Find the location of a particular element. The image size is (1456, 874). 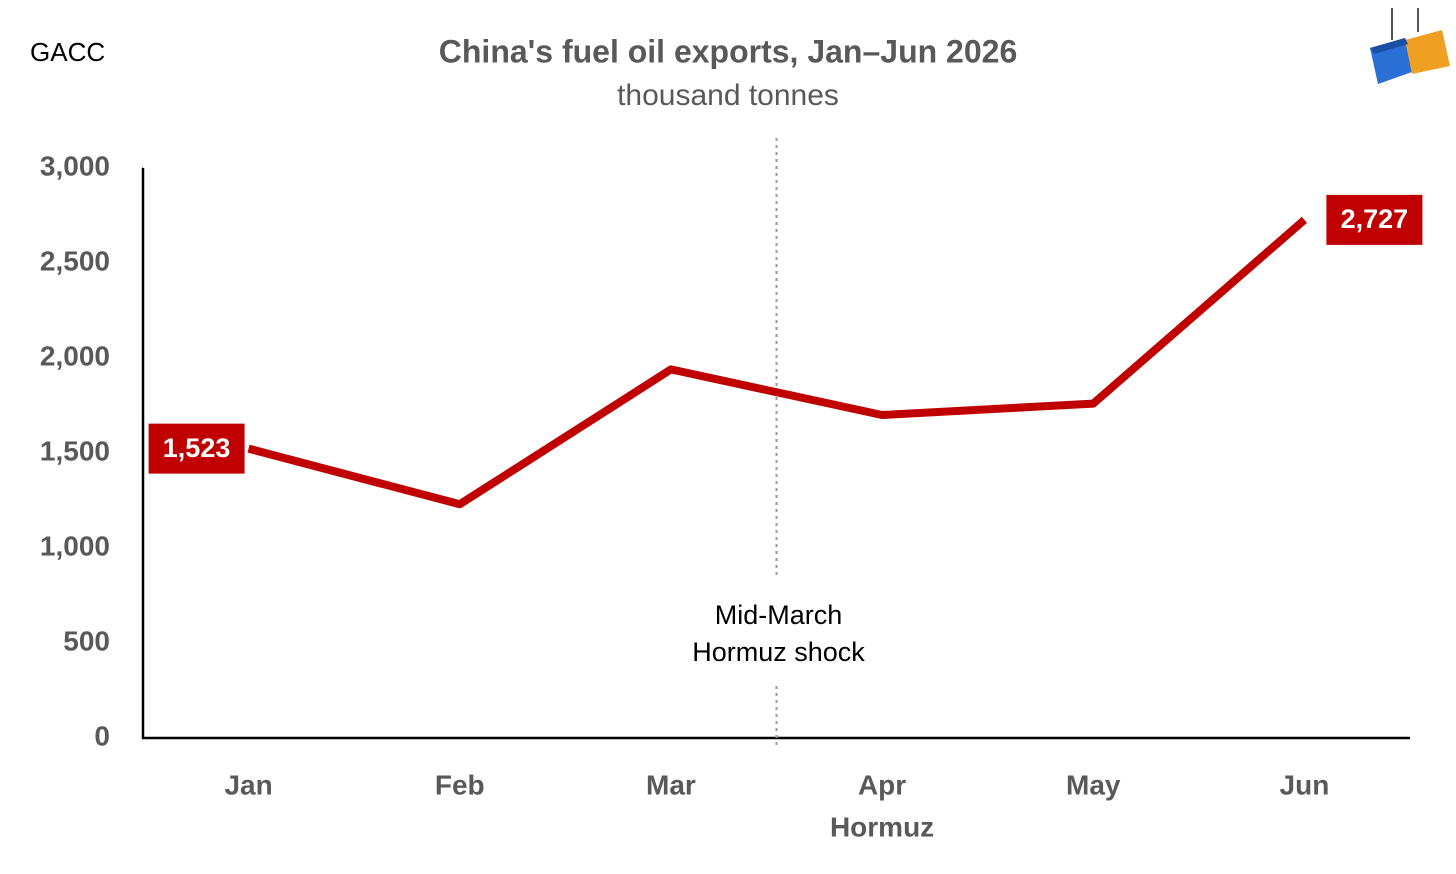

logo is located at coordinates (1410, 46).